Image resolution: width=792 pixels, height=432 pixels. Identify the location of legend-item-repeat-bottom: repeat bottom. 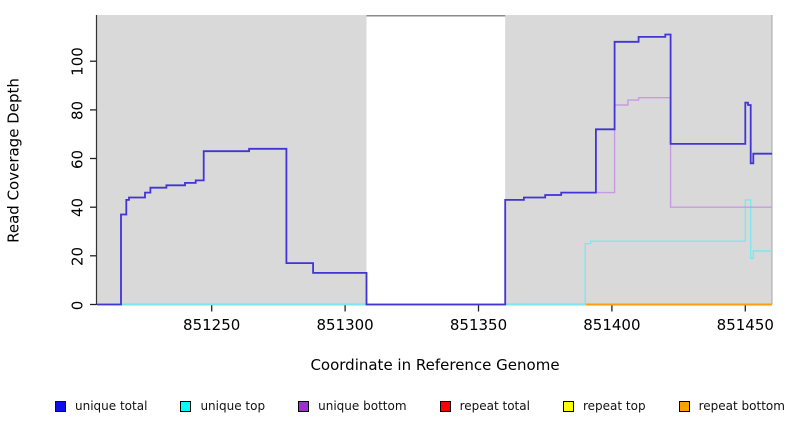
(731, 406).